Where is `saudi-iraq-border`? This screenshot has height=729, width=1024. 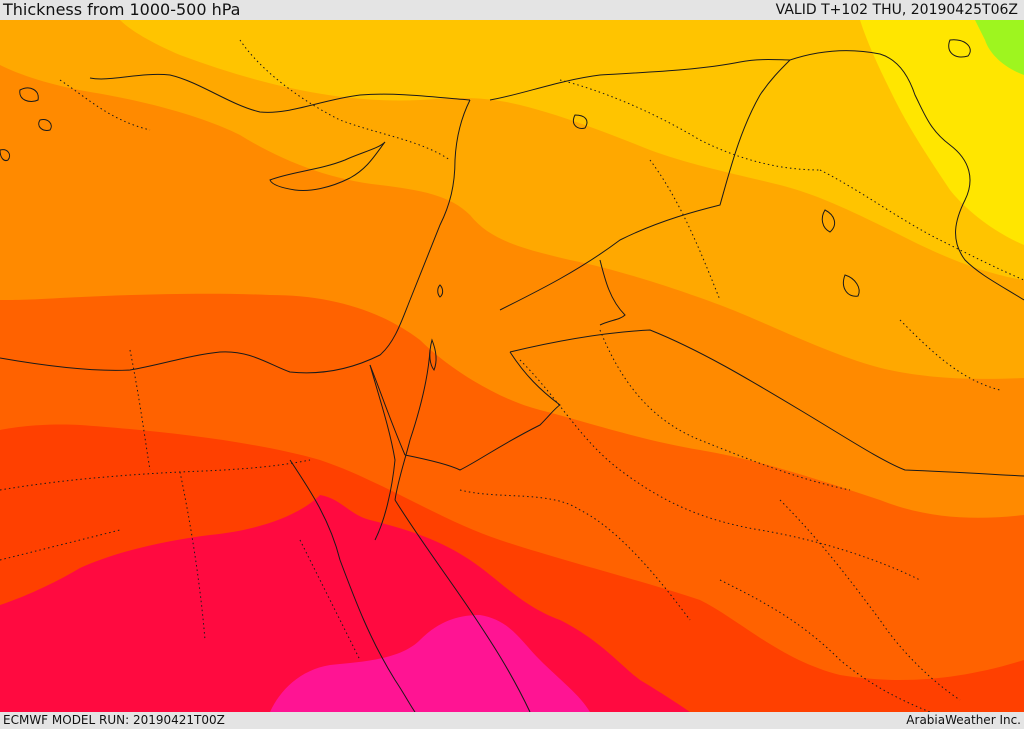 saudi-iraq-border is located at coordinates (766, 403).